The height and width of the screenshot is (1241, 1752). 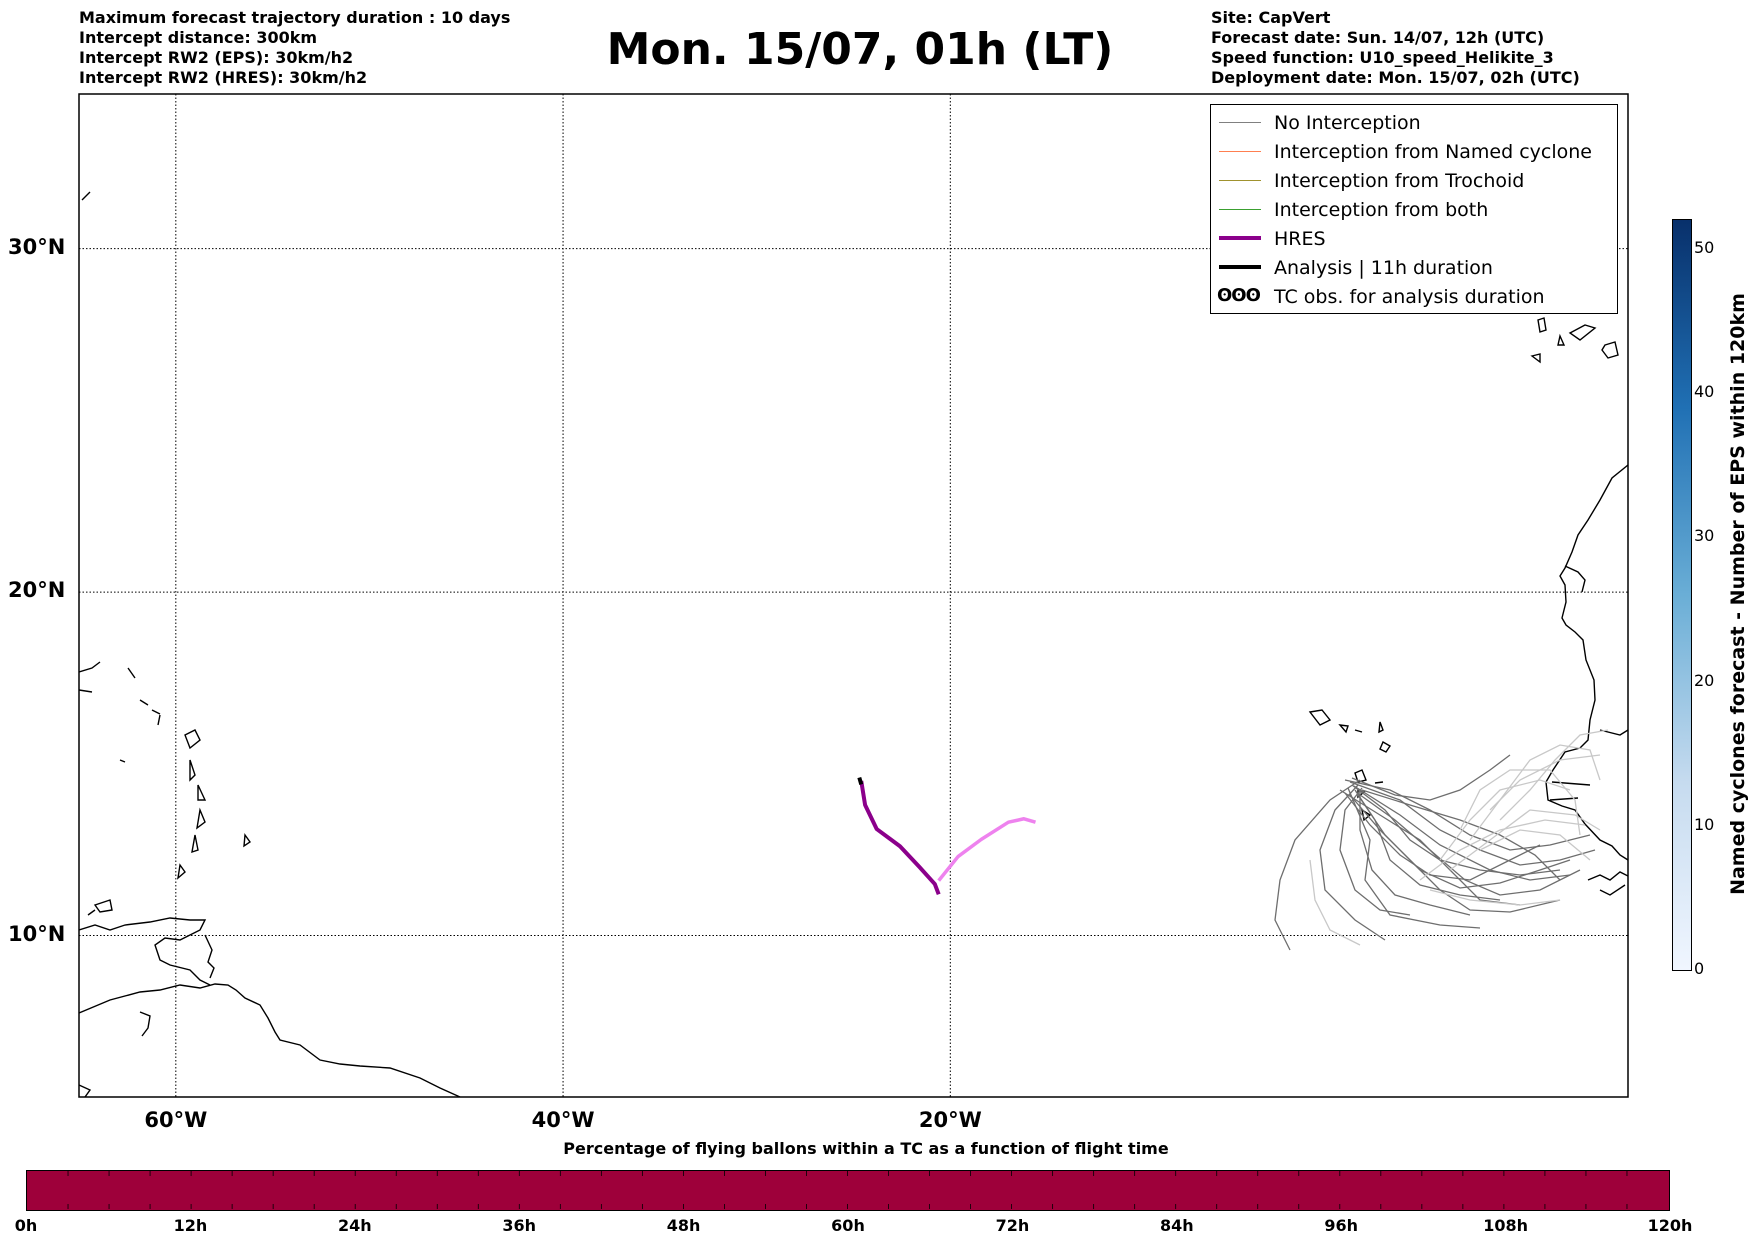 What do you see at coordinates (900, 838) in the screenshot?
I see `trajectory-hres` at bounding box center [900, 838].